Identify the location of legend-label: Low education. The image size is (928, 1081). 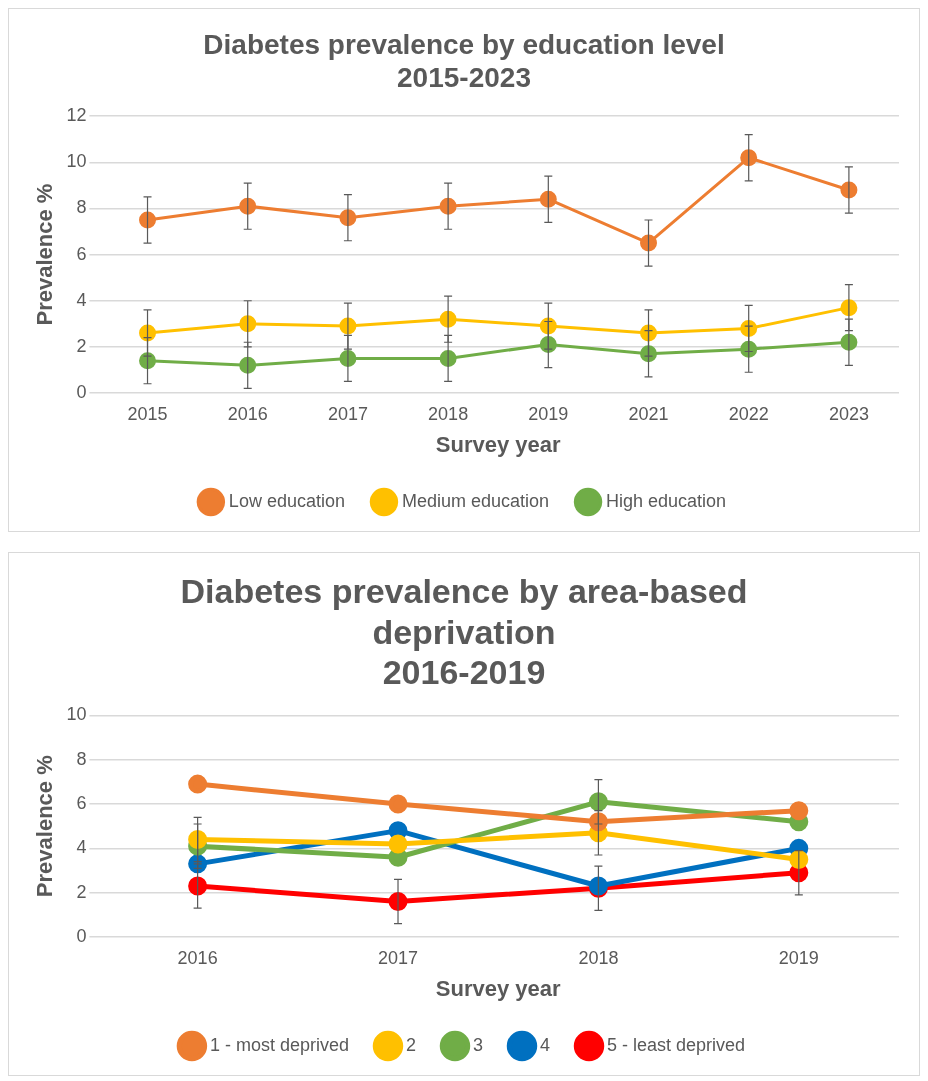
(286, 500).